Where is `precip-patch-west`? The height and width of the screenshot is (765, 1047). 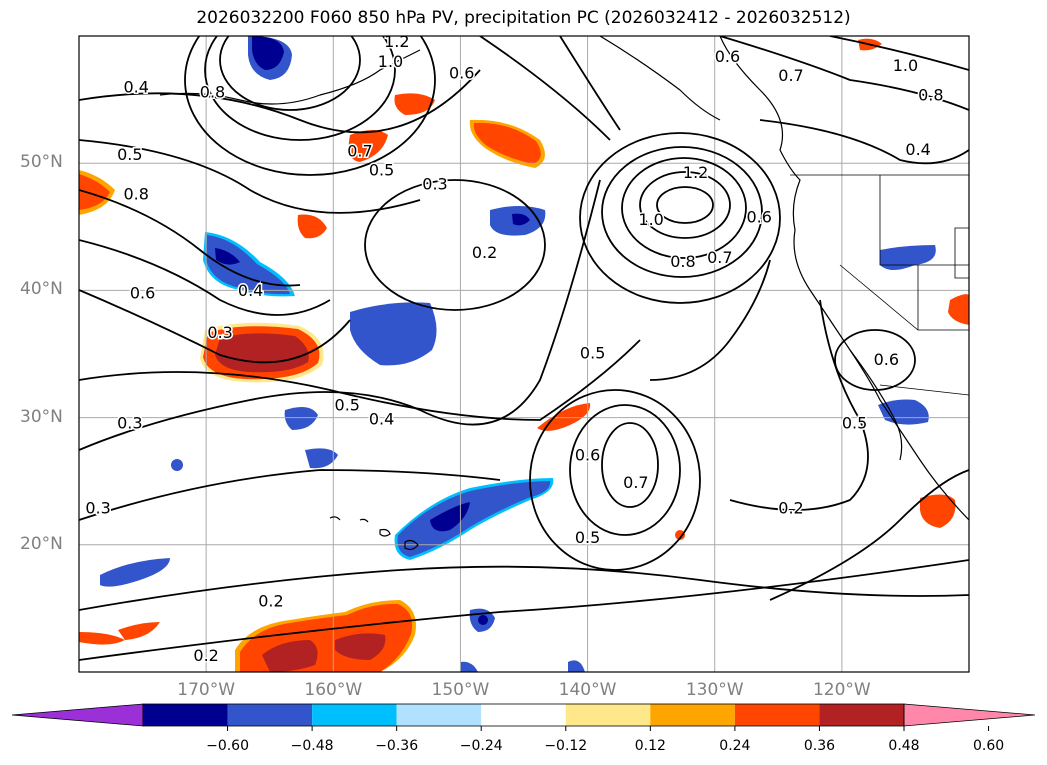
precip-patch-west is located at coordinates (97, 192).